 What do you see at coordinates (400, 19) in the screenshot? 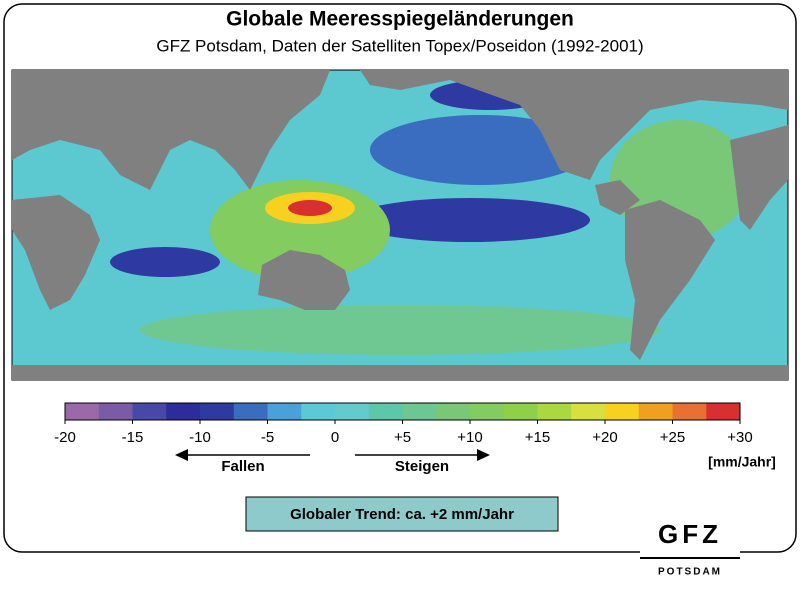
I see `title: Globale Meeresspiegeländerungen` at bounding box center [400, 19].